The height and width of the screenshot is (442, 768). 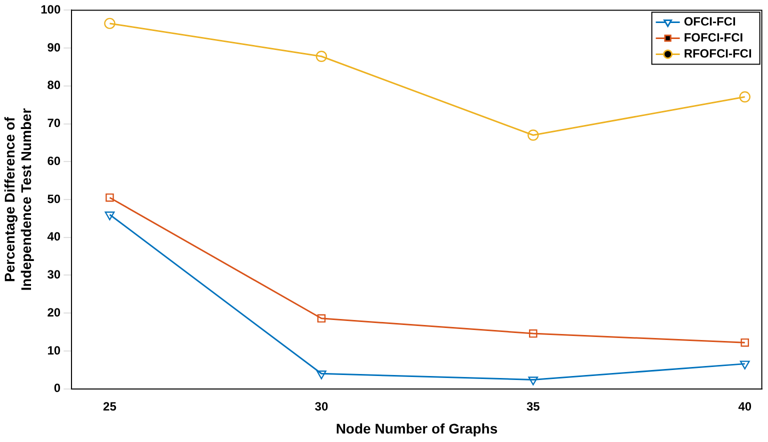 What do you see at coordinates (710, 21) in the screenshot?
I see `legend-label: OFCI-FCI` at bounding box center [710, 21].